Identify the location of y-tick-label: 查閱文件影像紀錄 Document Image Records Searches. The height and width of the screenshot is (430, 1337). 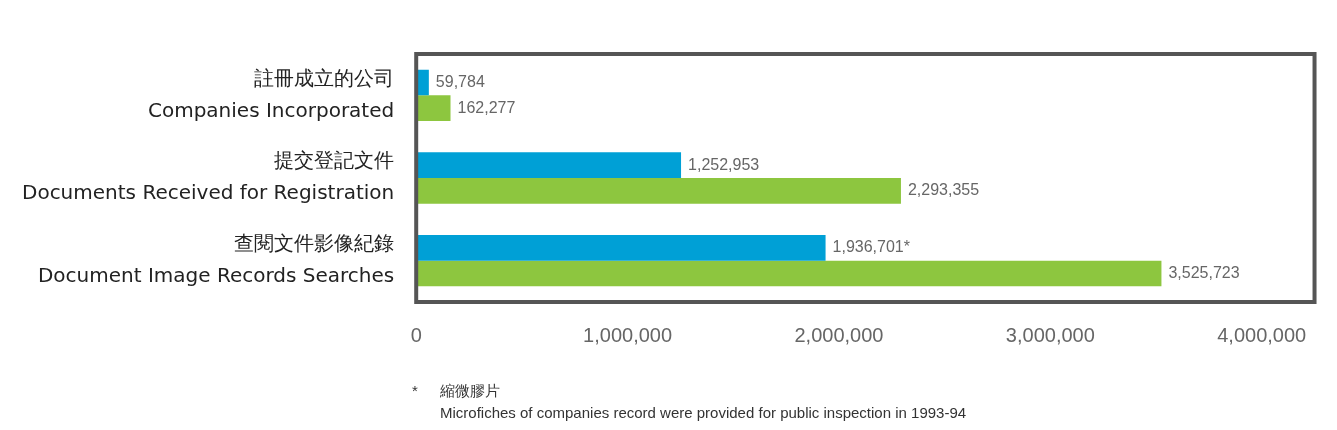
(216, 258).